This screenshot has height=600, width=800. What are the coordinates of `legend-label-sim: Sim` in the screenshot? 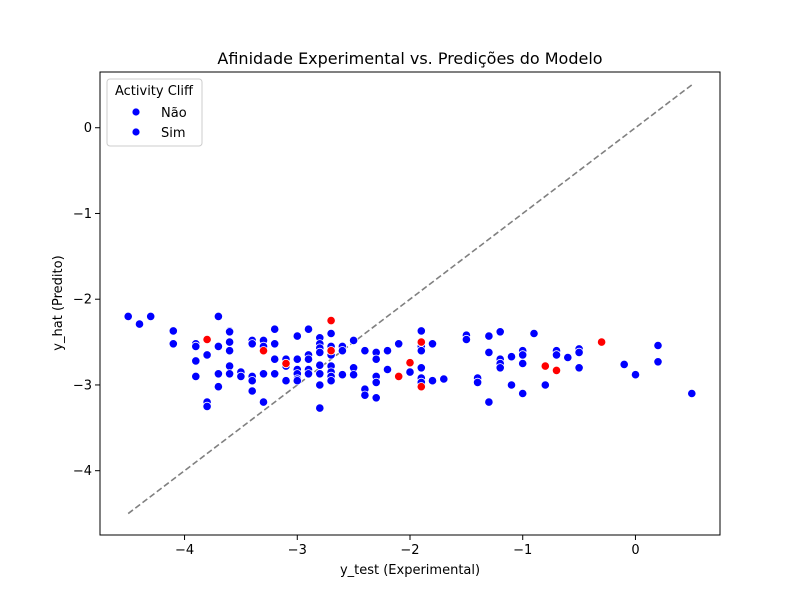 It's located at (173, 133).